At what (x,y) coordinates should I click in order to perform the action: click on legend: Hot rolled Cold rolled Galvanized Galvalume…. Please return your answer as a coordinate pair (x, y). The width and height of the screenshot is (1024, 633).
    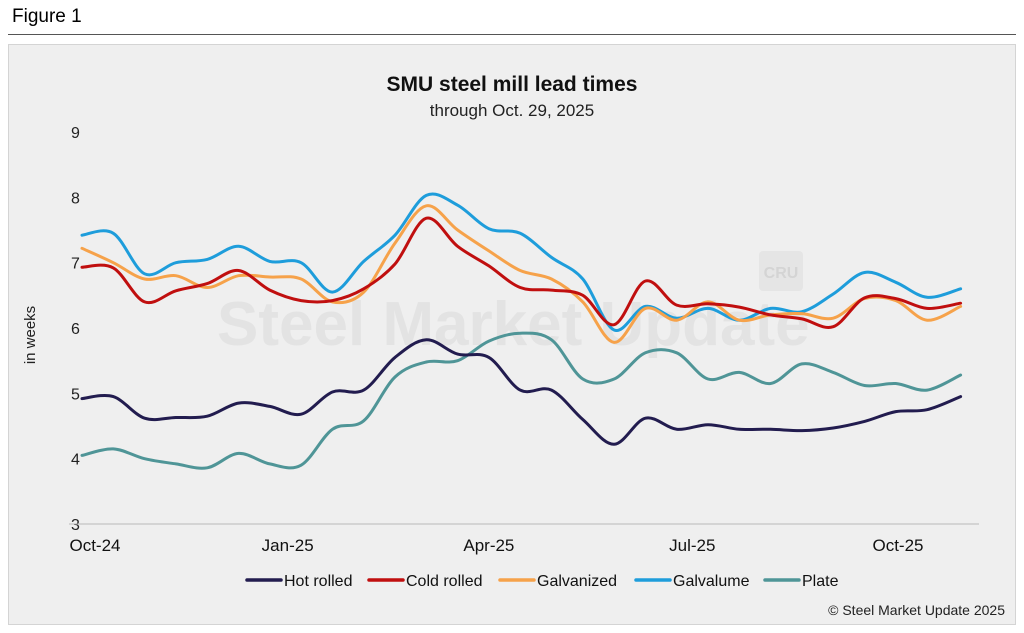
    Looking at the image, I should click on (542, 581).